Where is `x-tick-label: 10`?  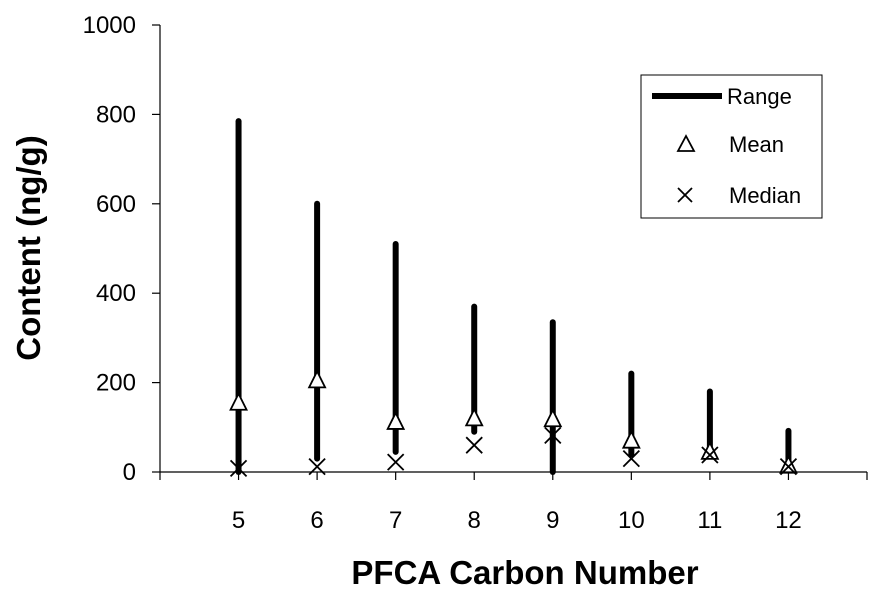
x-tick-label: 10 is located at coordinates (631, 520).